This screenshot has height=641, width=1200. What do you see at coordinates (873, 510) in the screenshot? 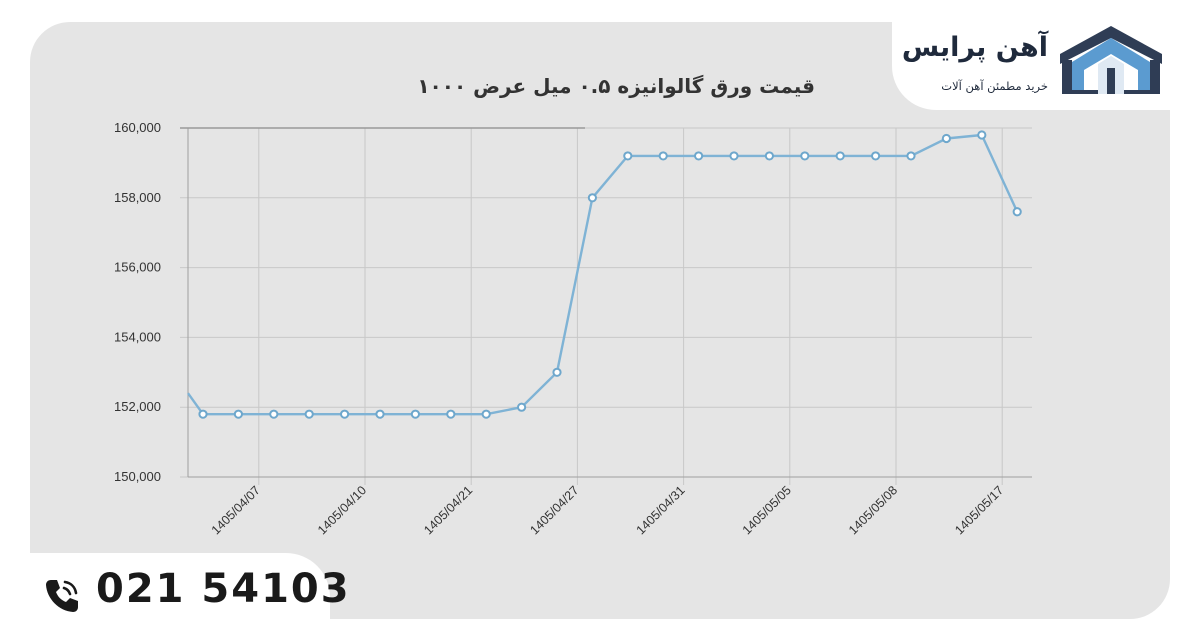
I see `x-tick-label: 1405/05/08` at bounding box center [873, 510].